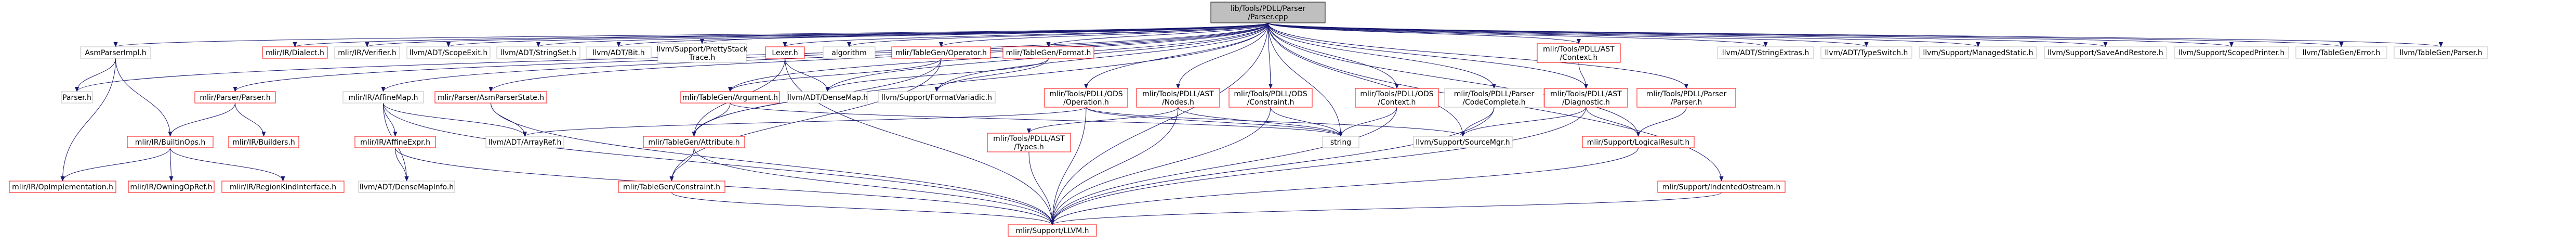  I want to click on node-mlir-tablegen-constraint-h: mlir/TableGen/Constraint.h, so click(671, 187).